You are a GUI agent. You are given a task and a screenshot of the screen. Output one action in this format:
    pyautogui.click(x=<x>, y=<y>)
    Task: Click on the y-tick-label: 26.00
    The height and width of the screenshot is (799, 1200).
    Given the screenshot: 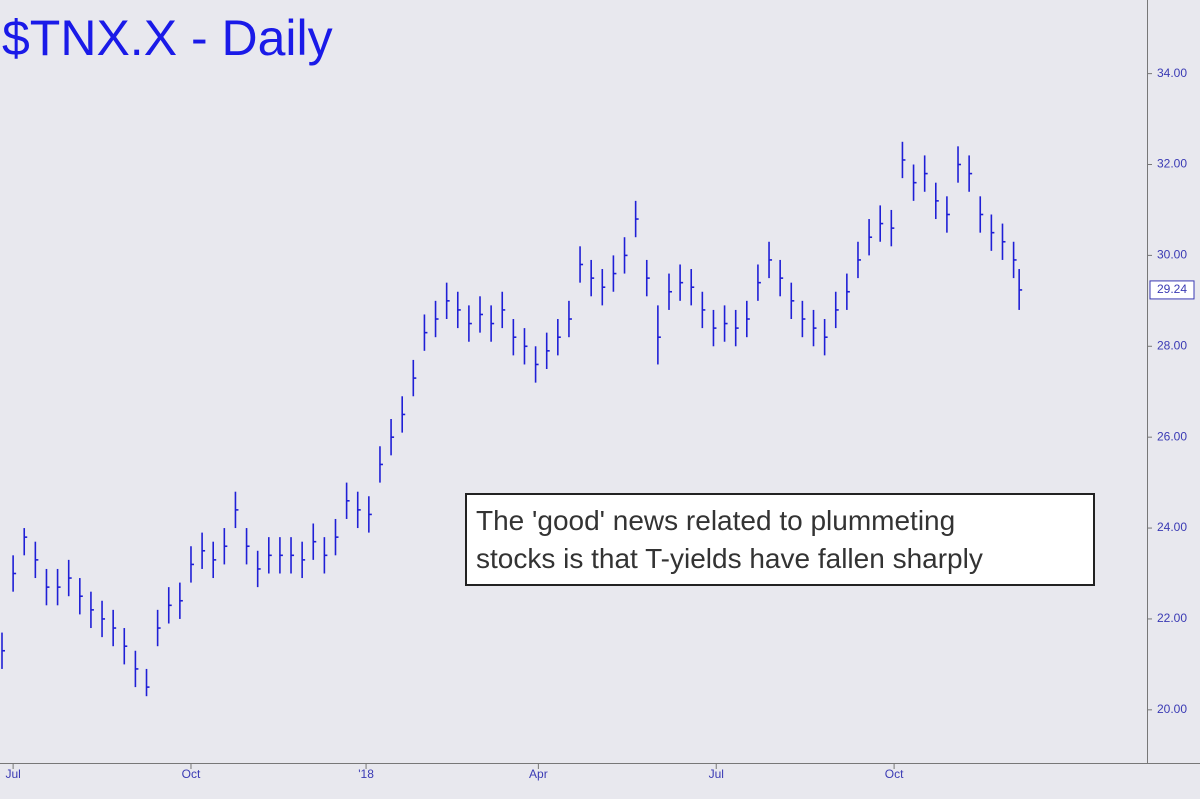 What is the action you would take?
    pyautogui.click(x=1172, y=436)
    